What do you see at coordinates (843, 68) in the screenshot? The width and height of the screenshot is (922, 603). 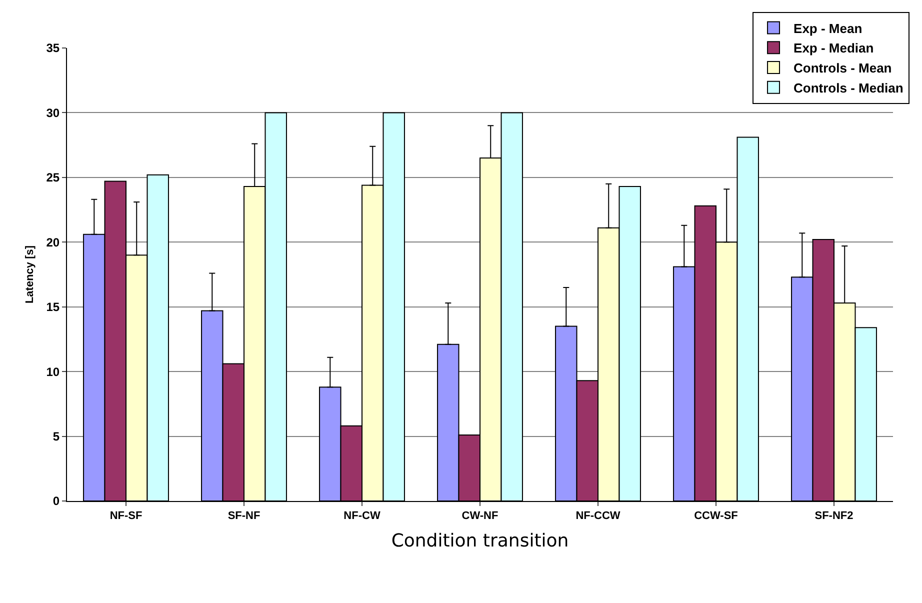 I see `legend-label: Controls - Mean` at bounding box center [843, 68].